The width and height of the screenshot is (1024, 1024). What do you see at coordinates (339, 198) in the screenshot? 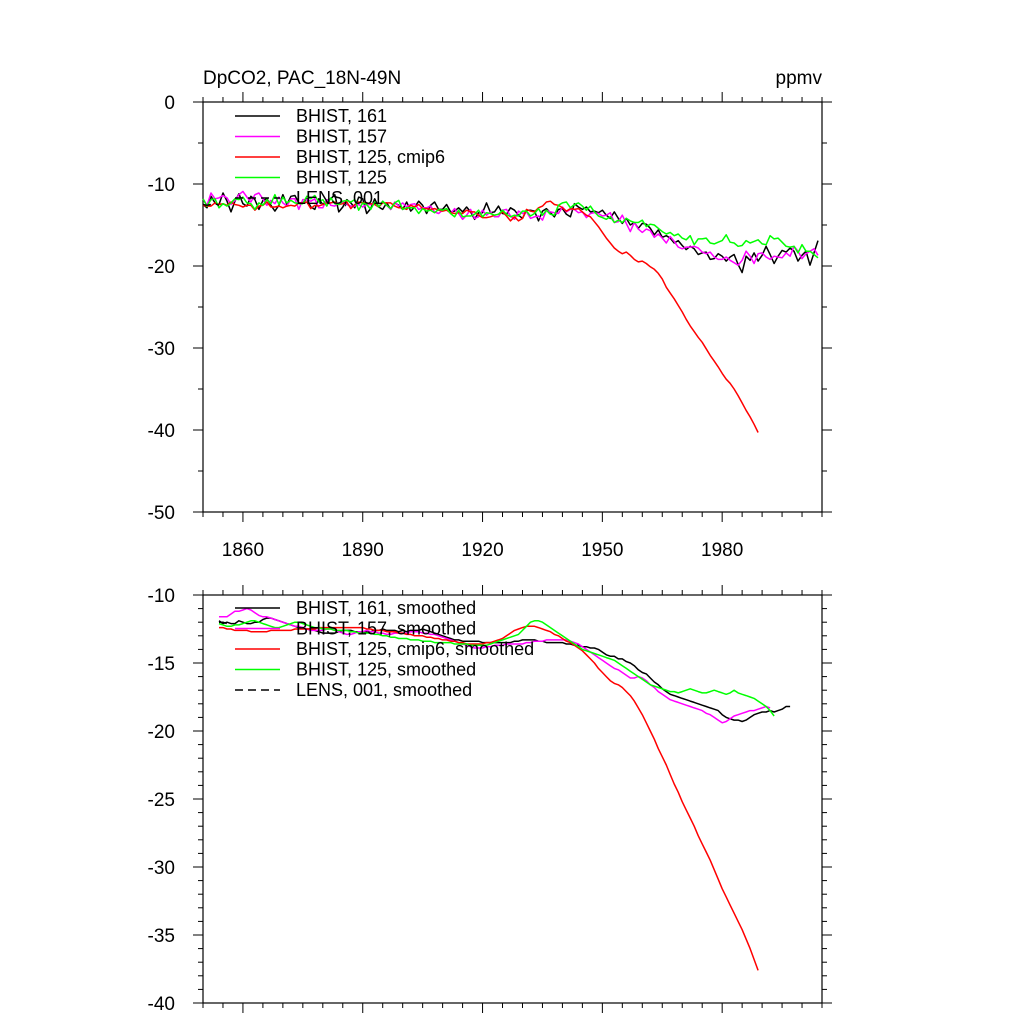
I see `legend-label: LENS, 001` at bounding box center [339, 198].